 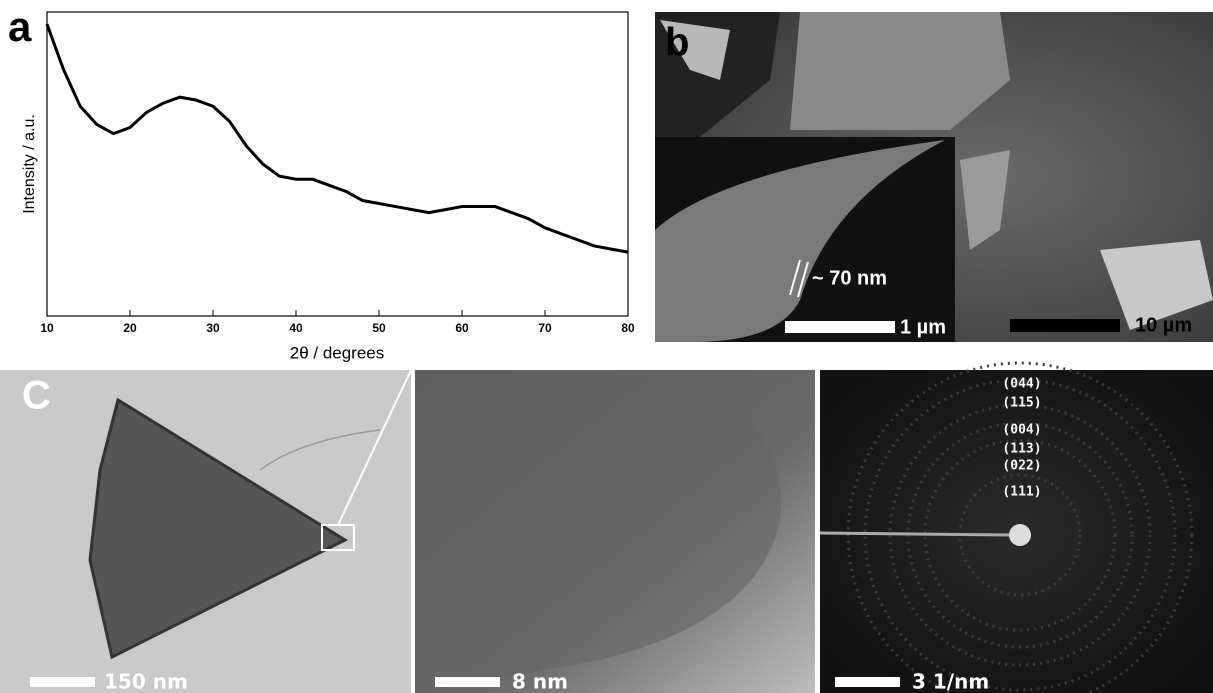 I want to click on panel-label: C, so click(x=36, y=396).